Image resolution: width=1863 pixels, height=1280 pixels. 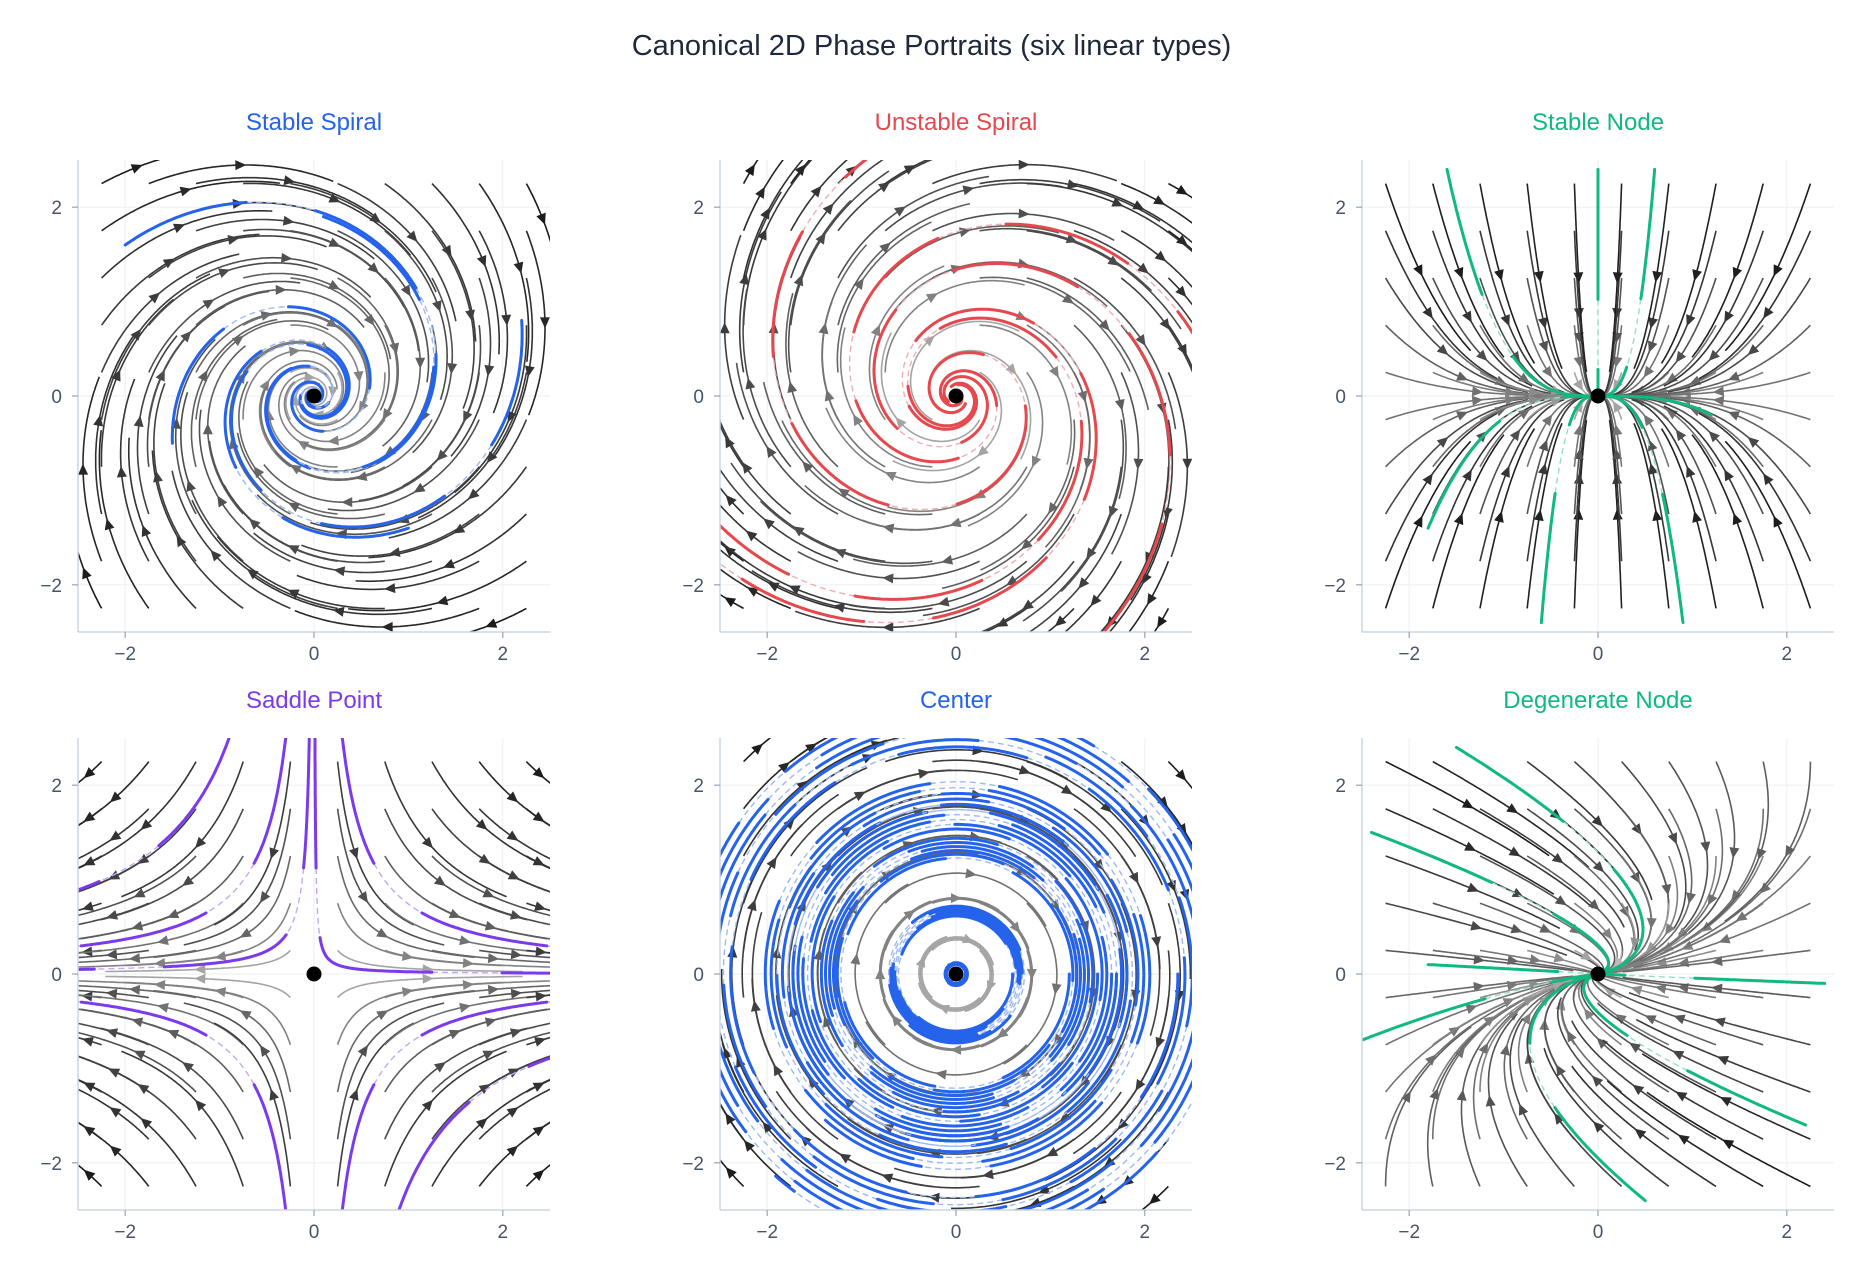 What do you see at coordinates (956, 700) in the screenshot?
I see `panel-title-center: Center` at bounding box center [956, 700].